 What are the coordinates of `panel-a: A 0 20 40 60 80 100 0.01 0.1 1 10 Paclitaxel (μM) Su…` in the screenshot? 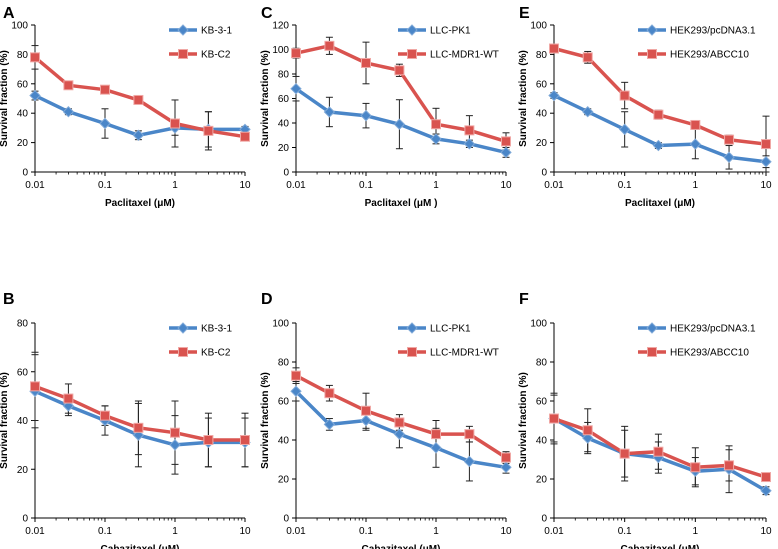 It's located at (125, 107).